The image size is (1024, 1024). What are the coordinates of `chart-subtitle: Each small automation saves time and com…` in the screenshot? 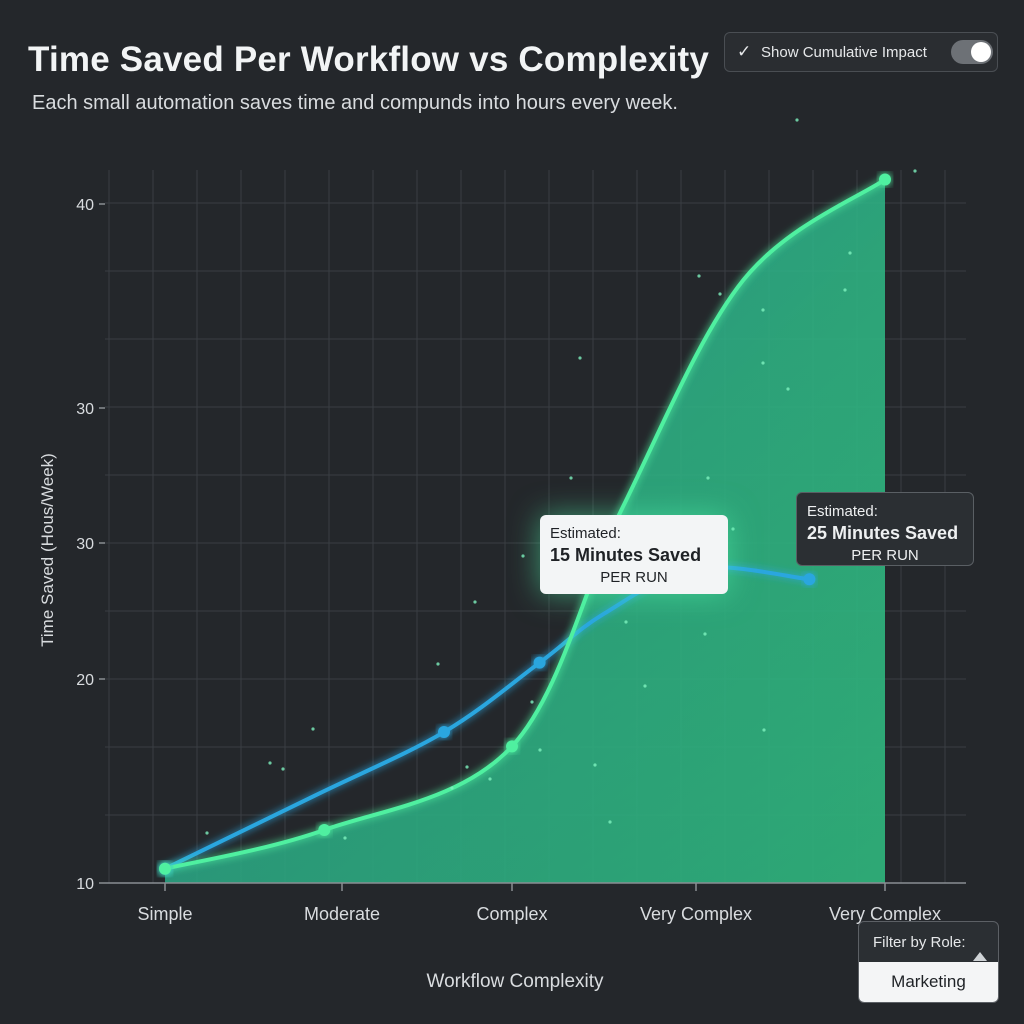 It's located at (355, 103).